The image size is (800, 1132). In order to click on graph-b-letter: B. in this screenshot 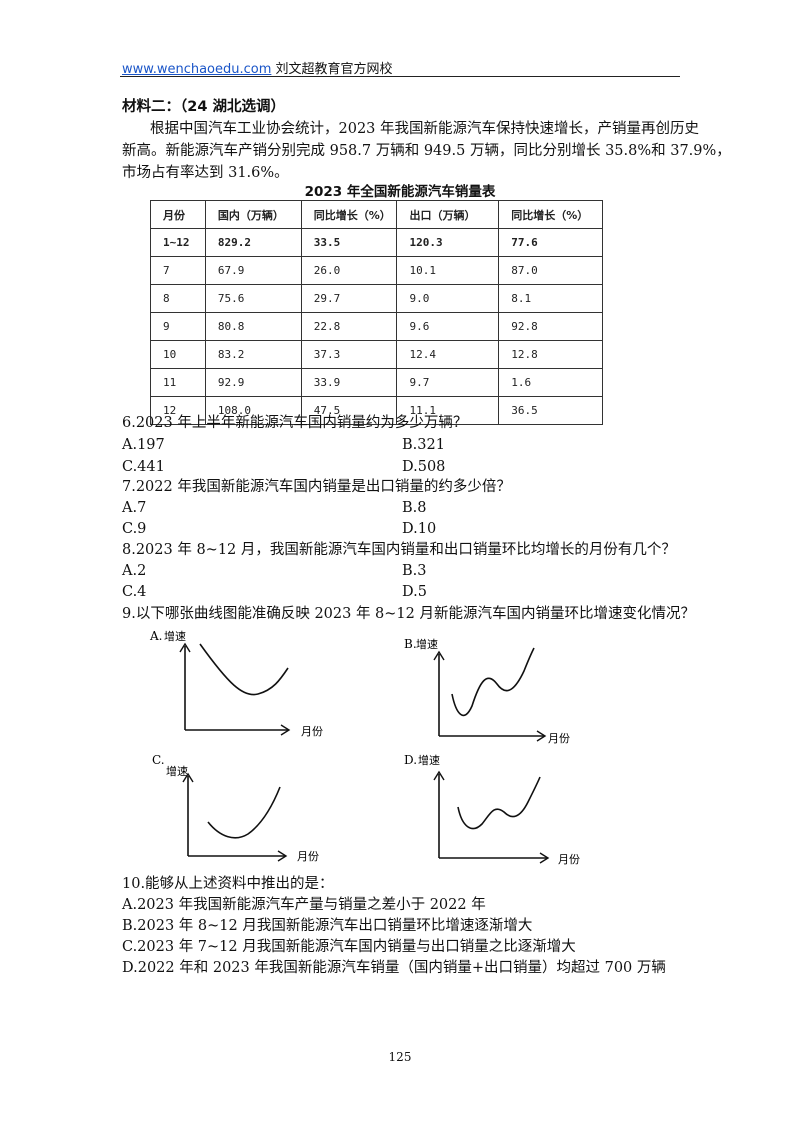, I will do `click(410, 644)`.